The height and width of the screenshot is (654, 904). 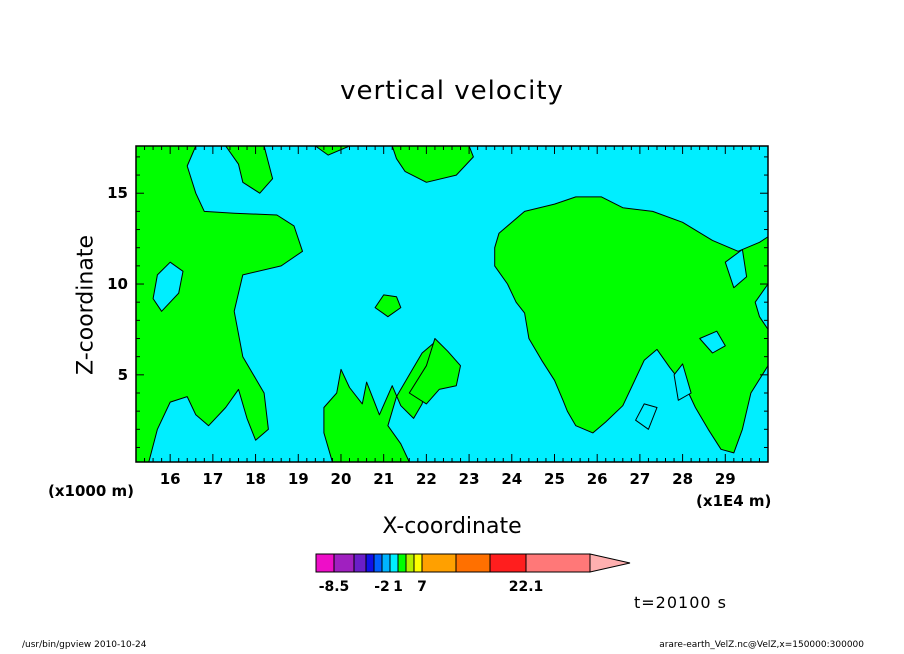 What do you see at coordinates (680, 602) in the screenshot?
I see `time-annotation: t=20100 s` at bounding box center [680, 602].